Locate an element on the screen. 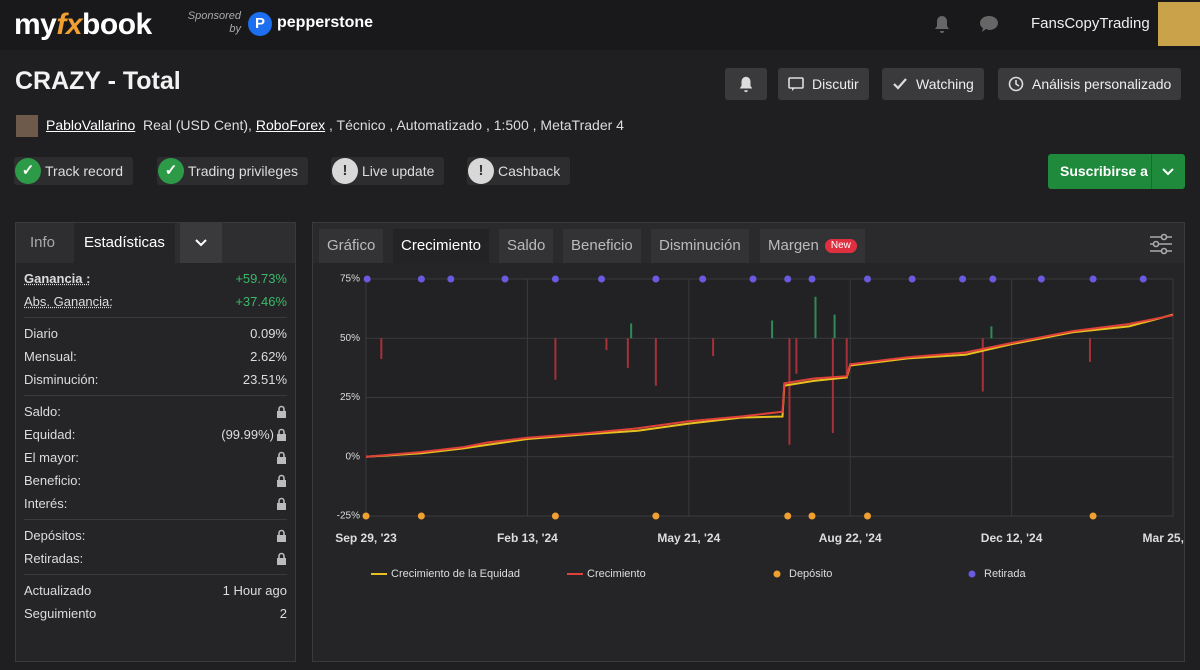  stats-label: Interés: is located at coordinates (46, 503).